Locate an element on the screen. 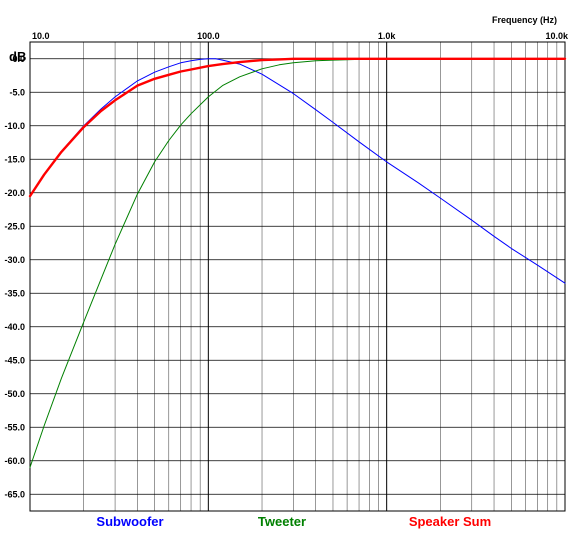 This screenshot has width=578, height=534. y-tick-label: -60.0 is located at coordinates (14, 461).